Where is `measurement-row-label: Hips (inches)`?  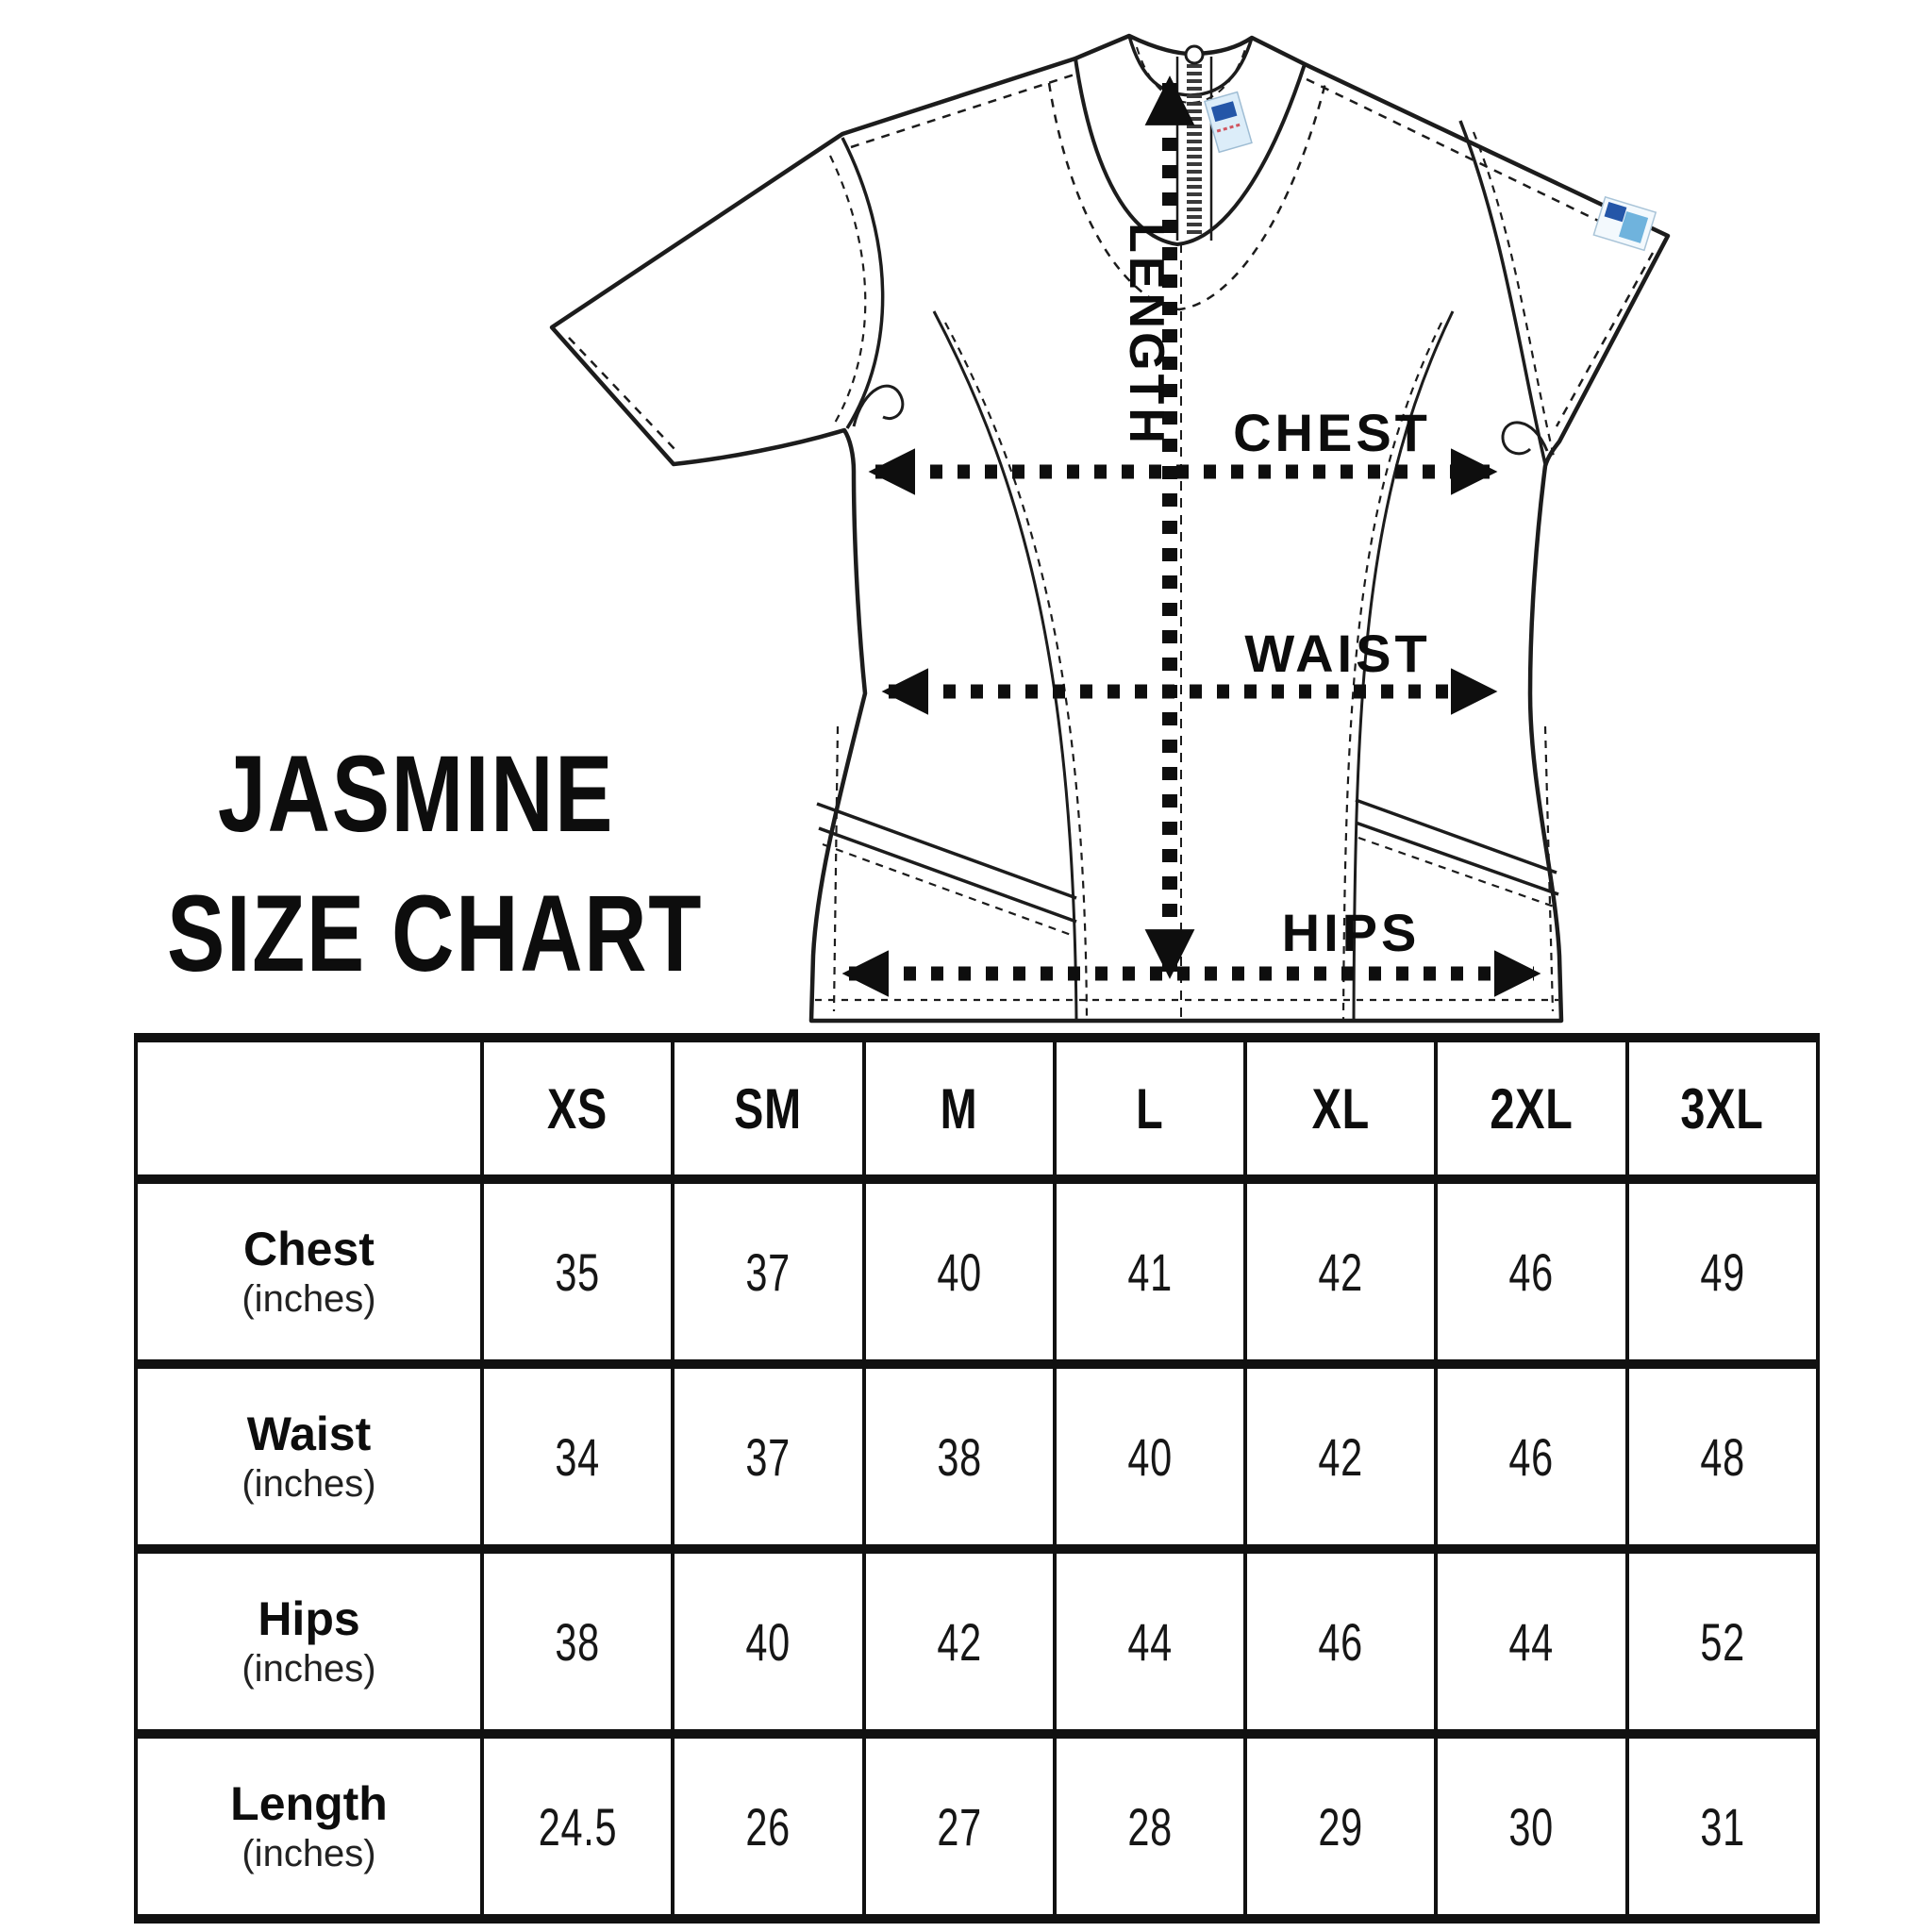 measurement-row-label: Hips (inches) is located at coordinates (309, 1642).